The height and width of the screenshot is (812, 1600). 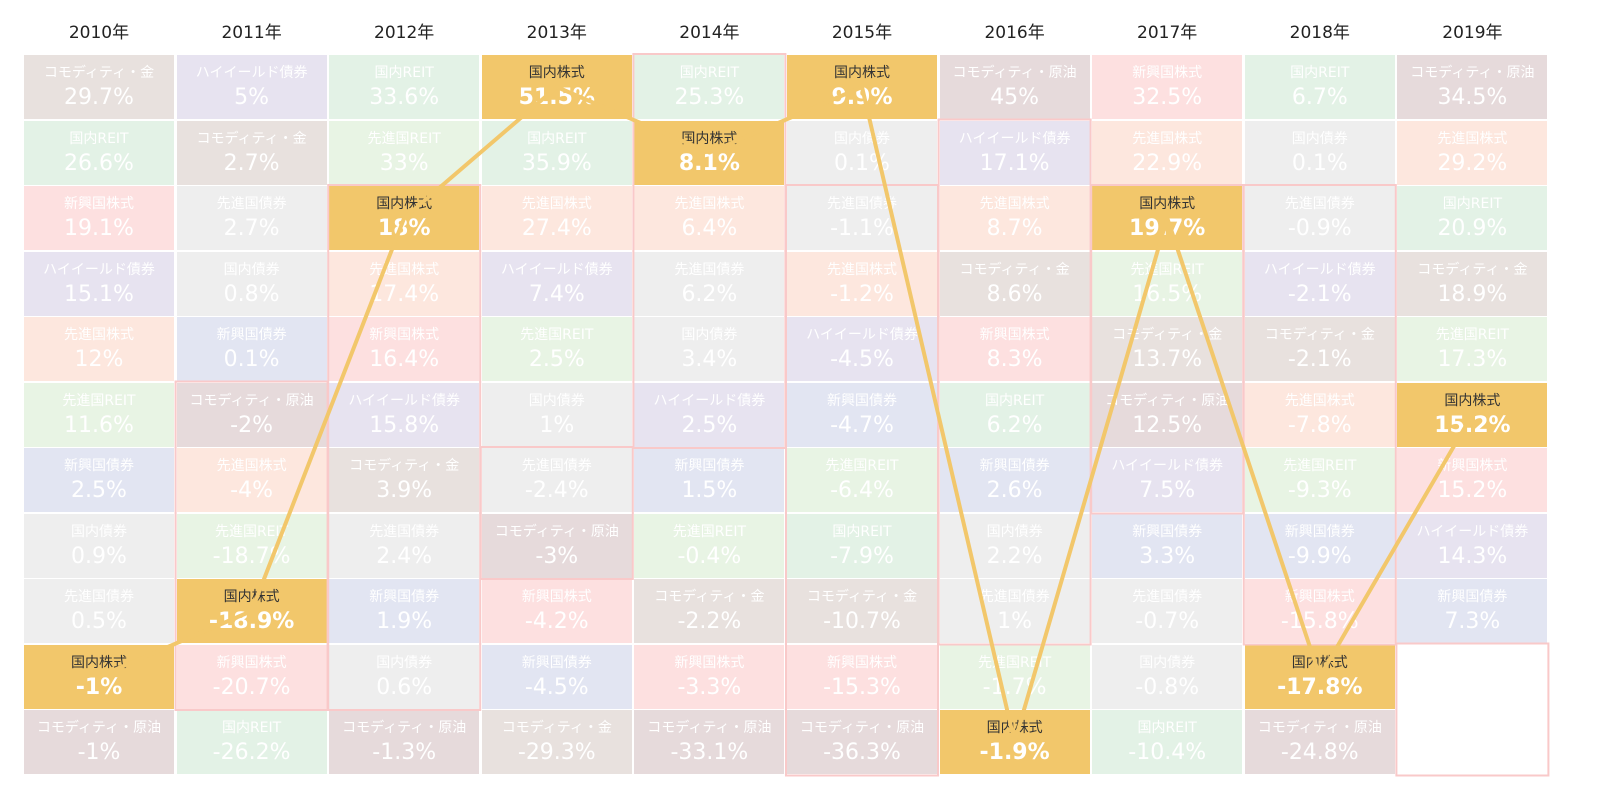 I want to click on return-value-label: 15.2%, so click(x=1472, y=490).